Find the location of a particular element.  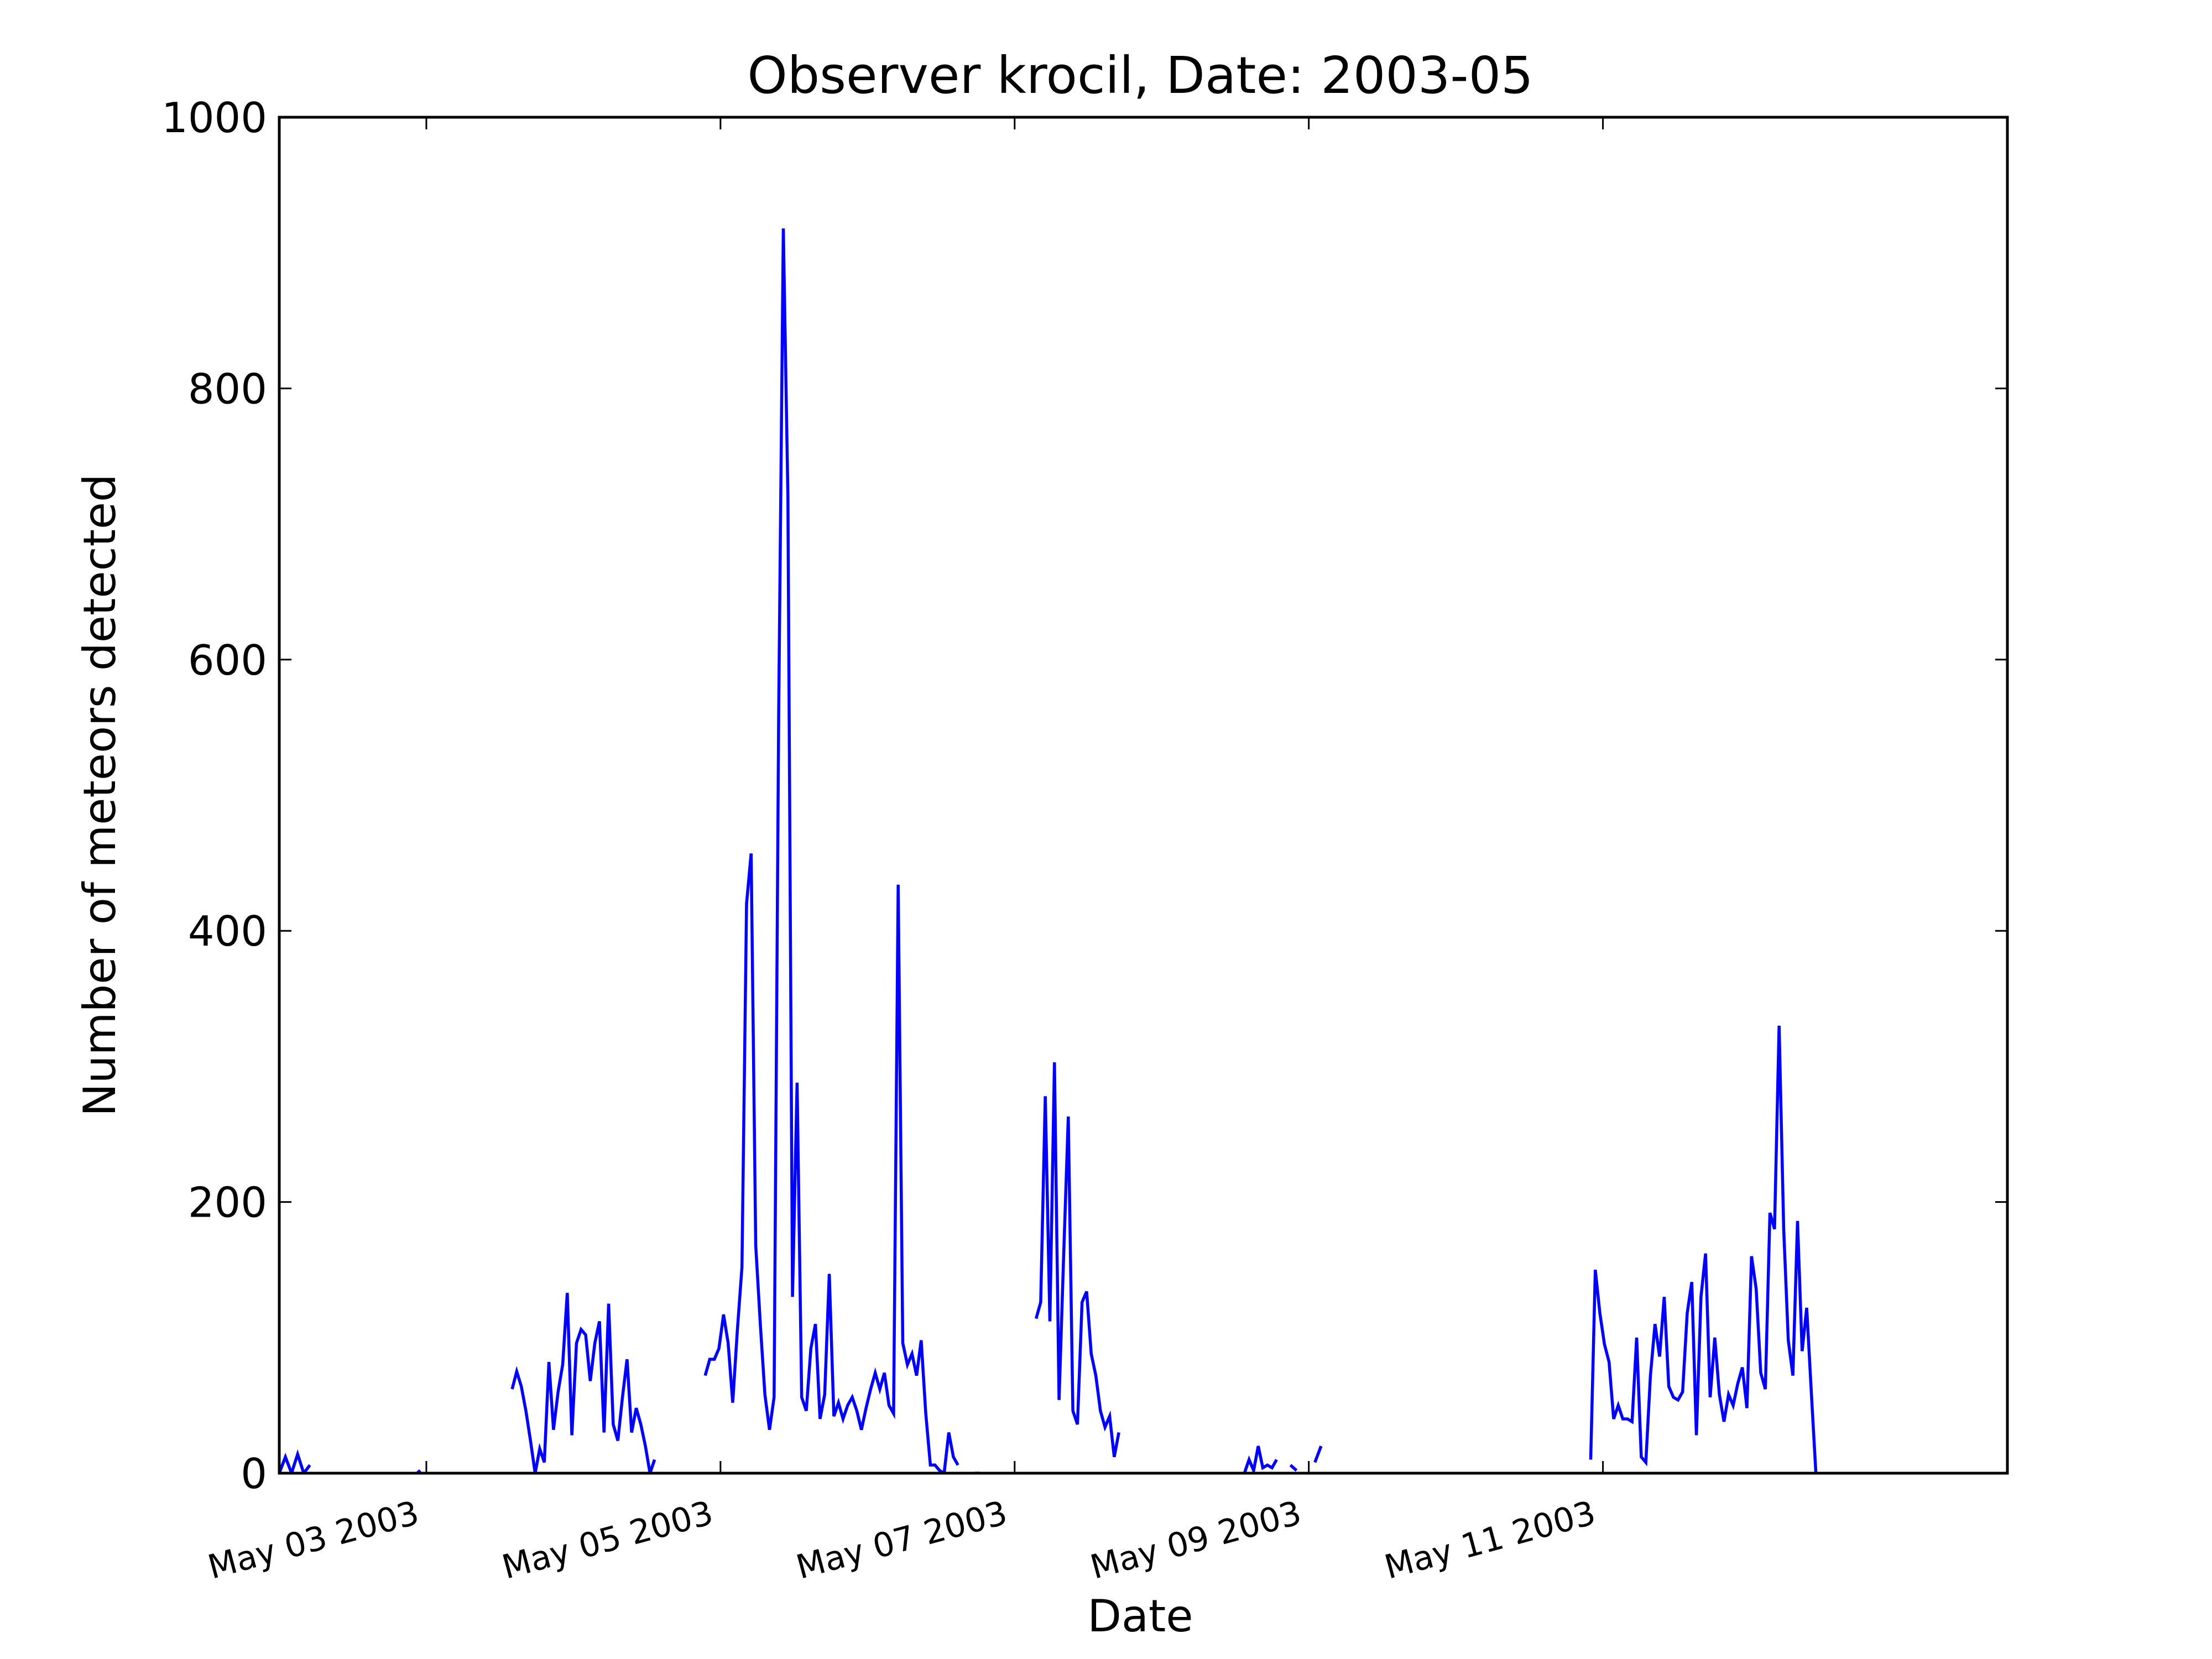

y-tick-label: 200 is located at coordinates (228, 1202).